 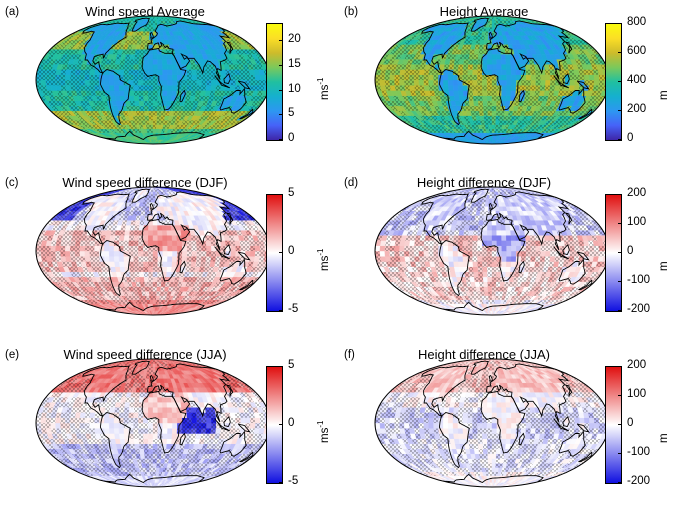 What do you see at coordinates (637, 51) in the screenshot?
I see `colorbar-tick-label: 600` at bounding box center [637, 51].